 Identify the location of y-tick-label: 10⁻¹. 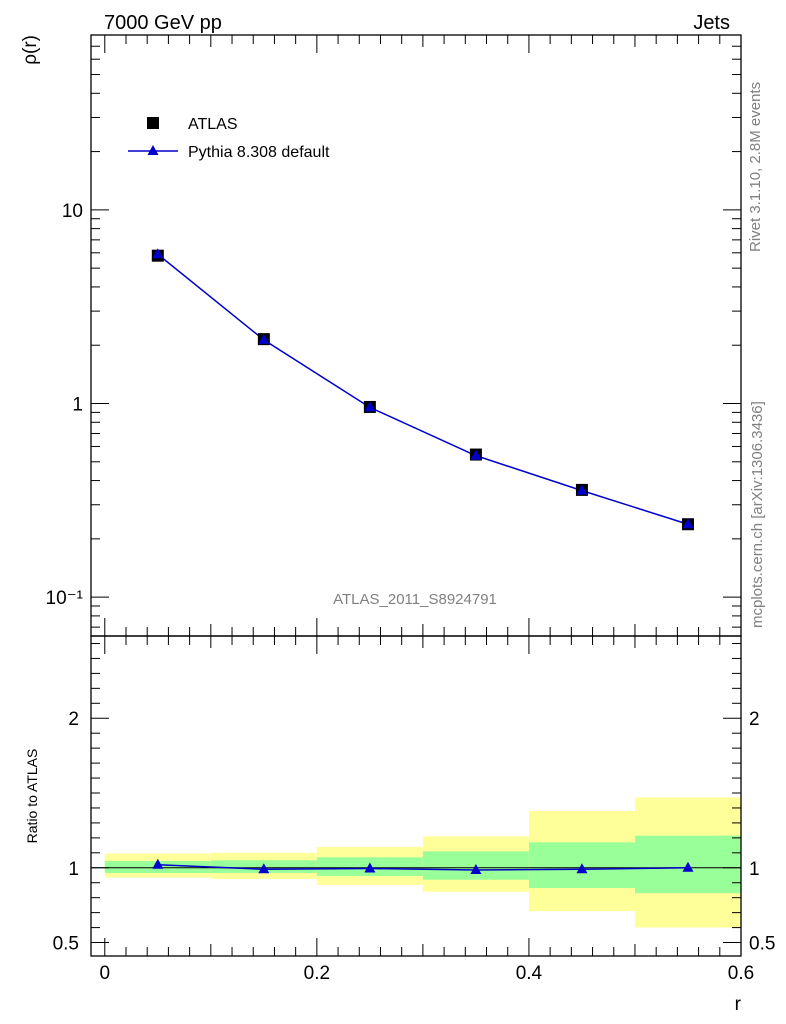
(65, 598).